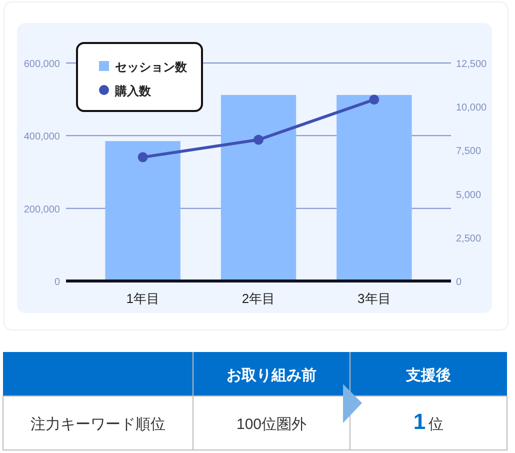 The image size is (515, 453). I want to click on text: 1位, so click(428, 421).